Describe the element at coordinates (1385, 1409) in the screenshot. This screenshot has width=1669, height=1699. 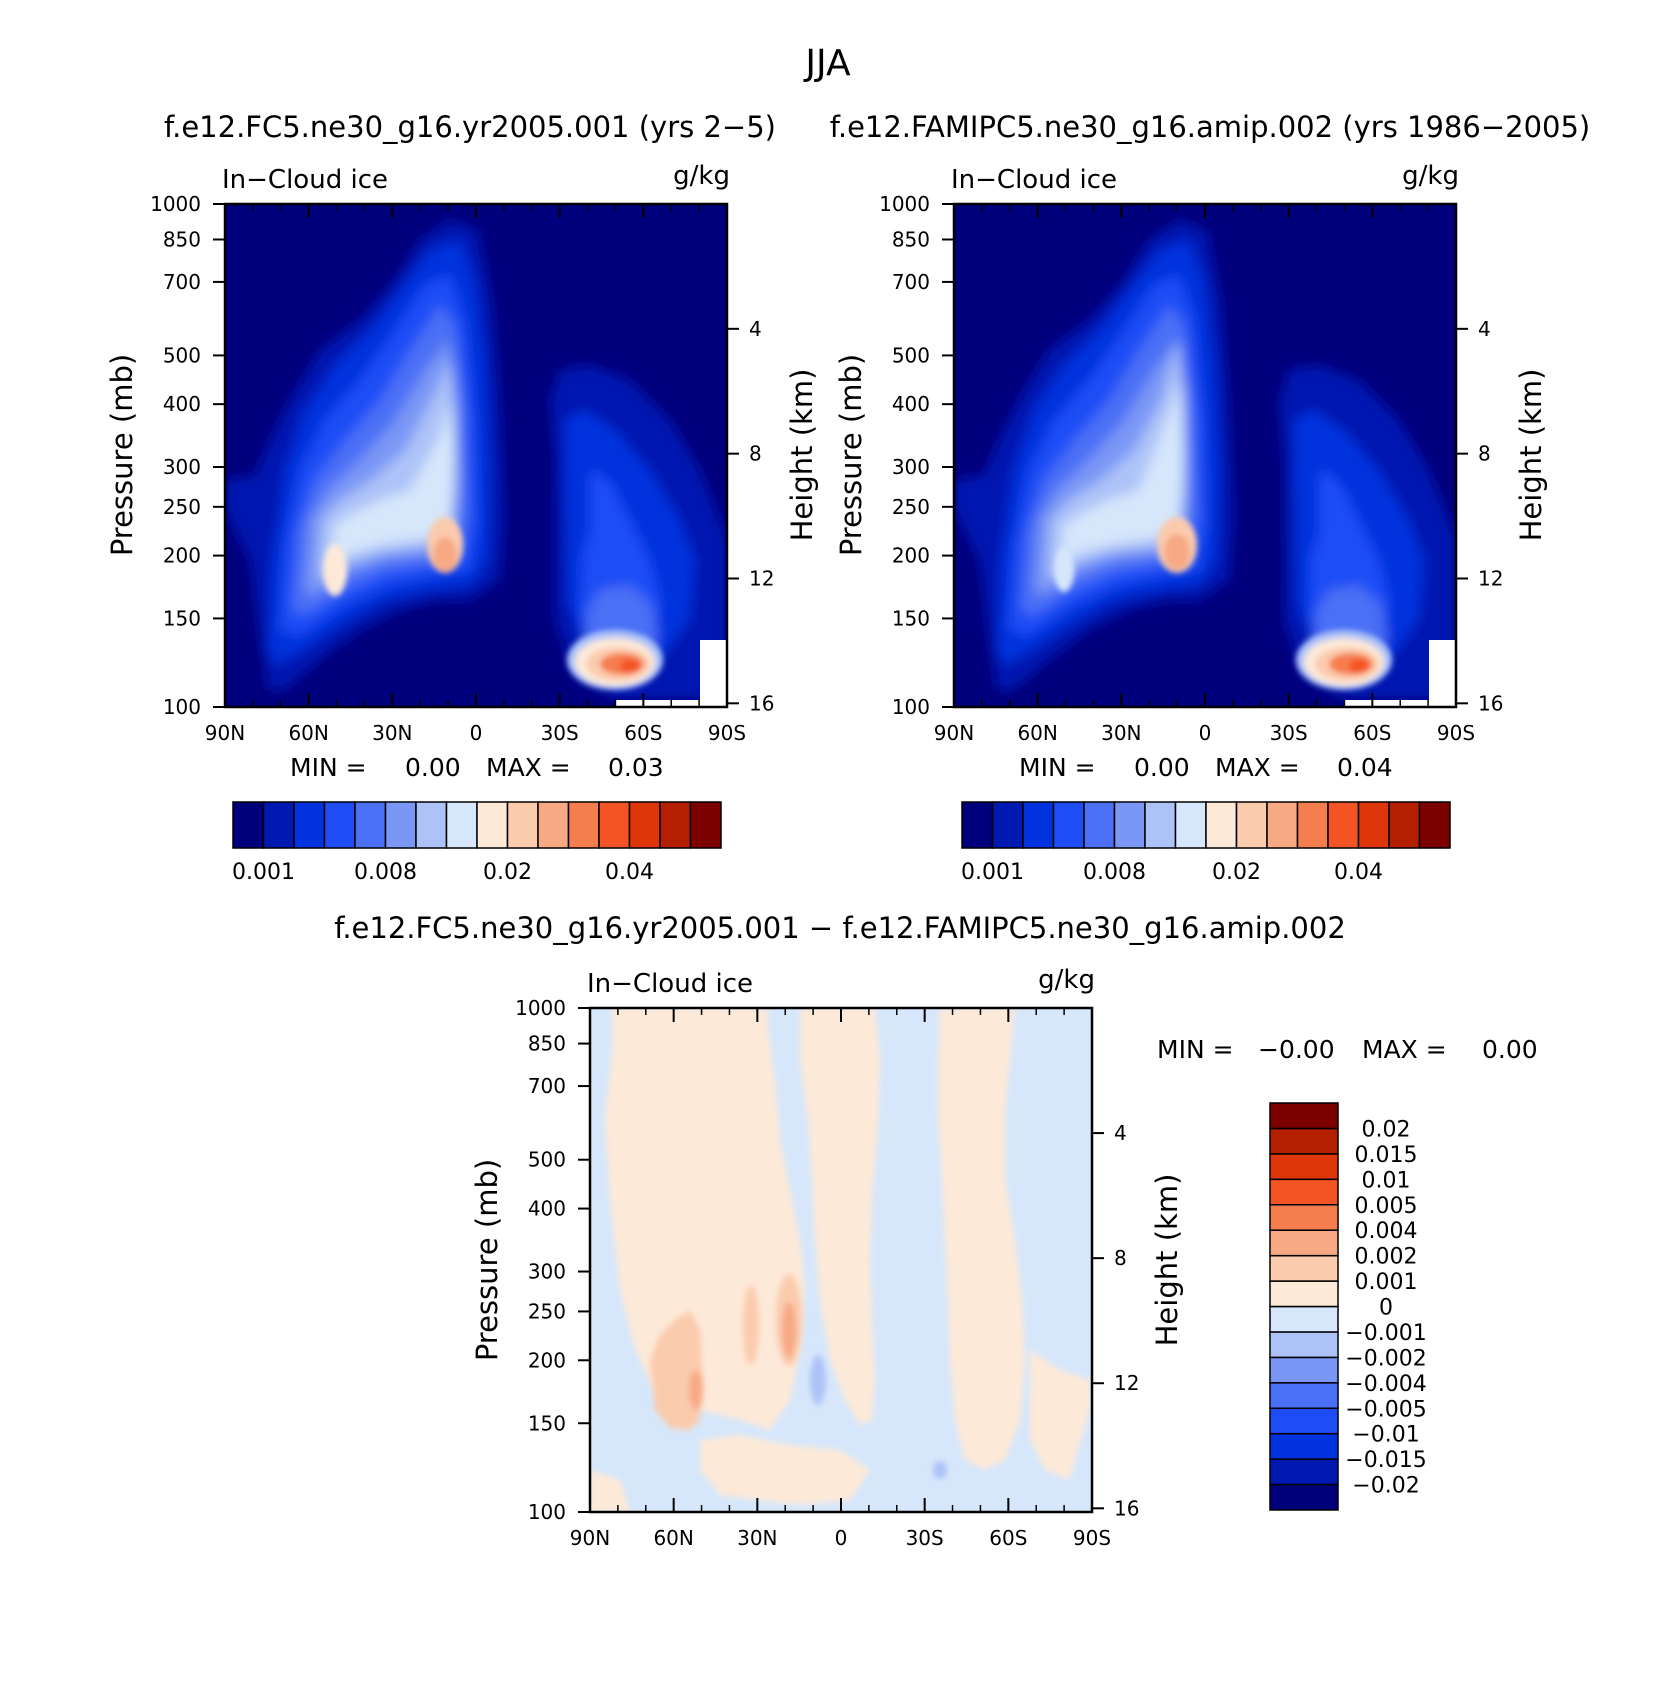
I see `colorbar-label: −0.005` at that location.